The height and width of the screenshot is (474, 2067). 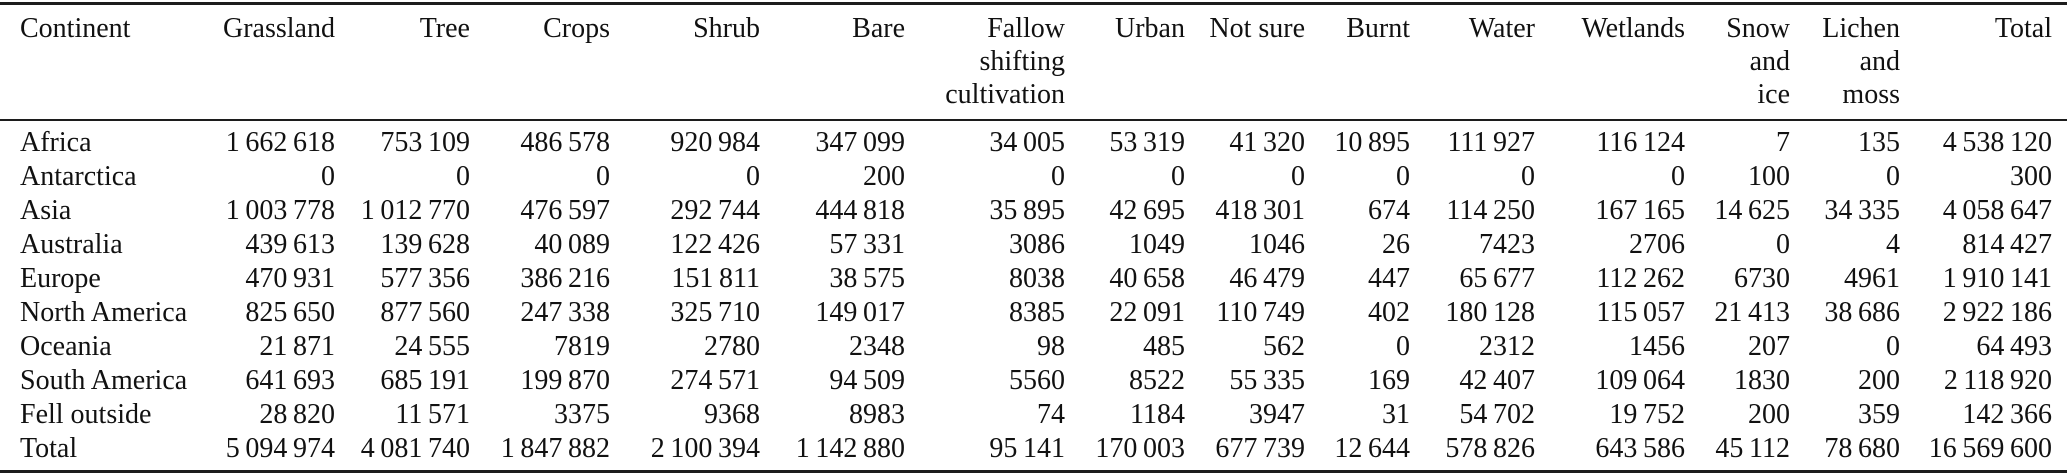 What do you see at coordinates (1027, 448) in the screenshot?
I see `value-cell: 95 141` at bounding box center [1027, 448].